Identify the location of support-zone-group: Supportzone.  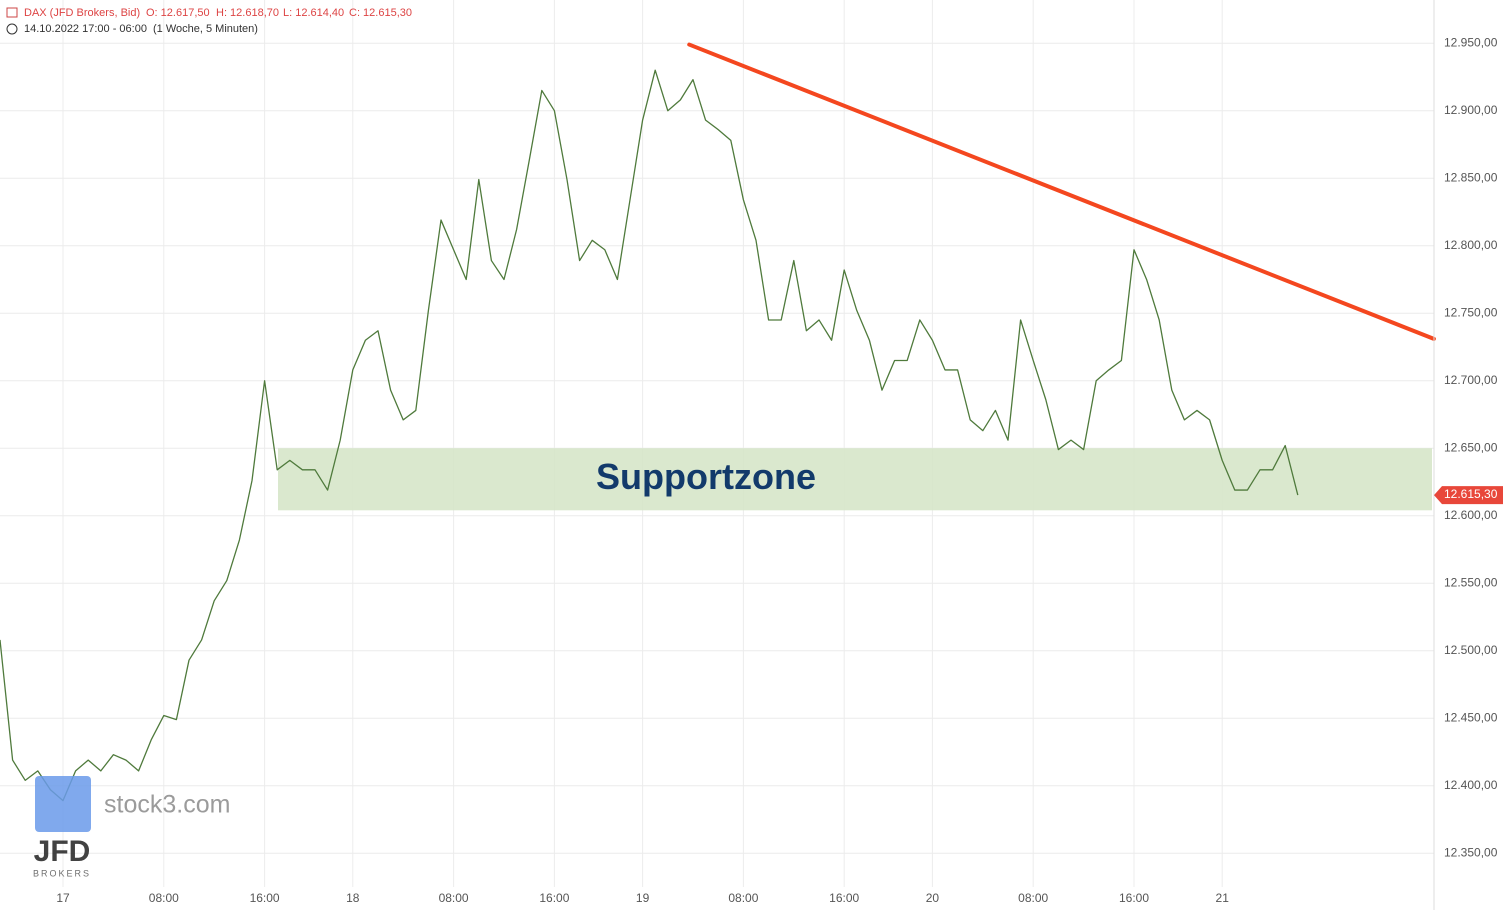
(855, 479).